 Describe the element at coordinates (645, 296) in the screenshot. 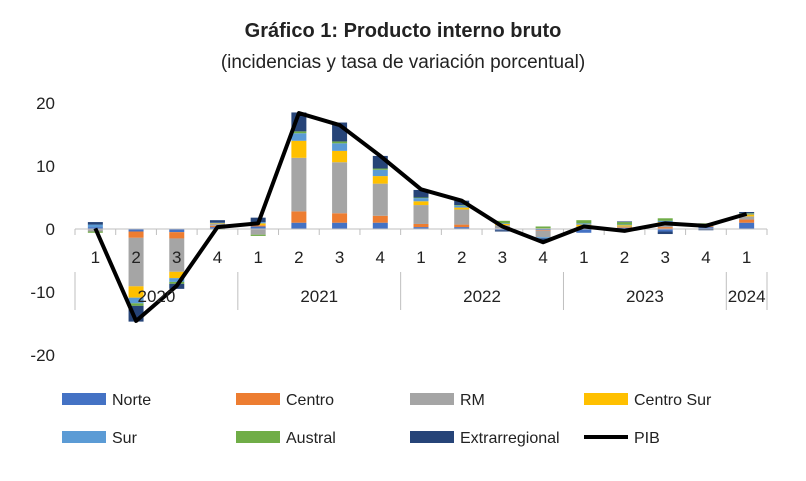

I see `year-label: 2023` at that location.